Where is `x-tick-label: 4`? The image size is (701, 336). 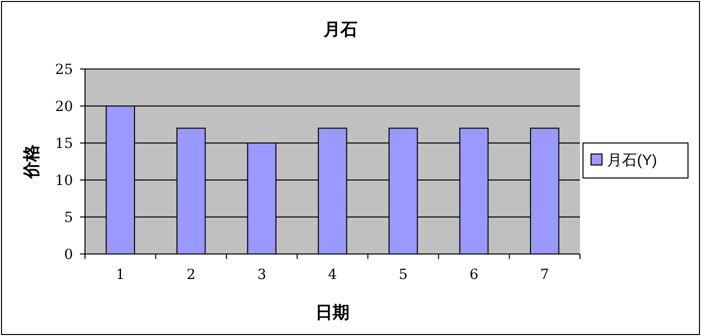
x-tick-label: 4 is located at coordinates (333, 275).